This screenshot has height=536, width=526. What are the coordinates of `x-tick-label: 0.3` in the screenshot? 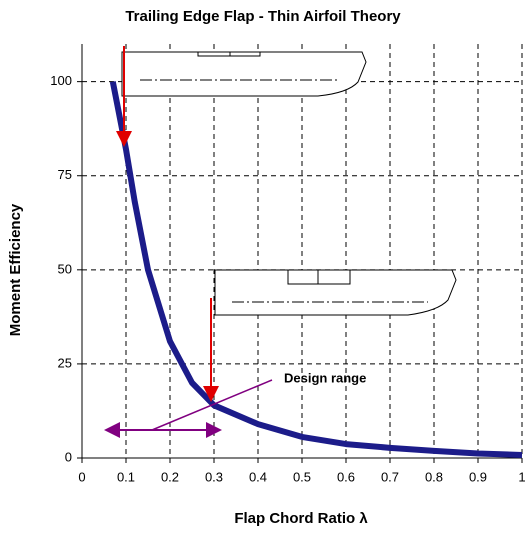 It's located at (214, 476).